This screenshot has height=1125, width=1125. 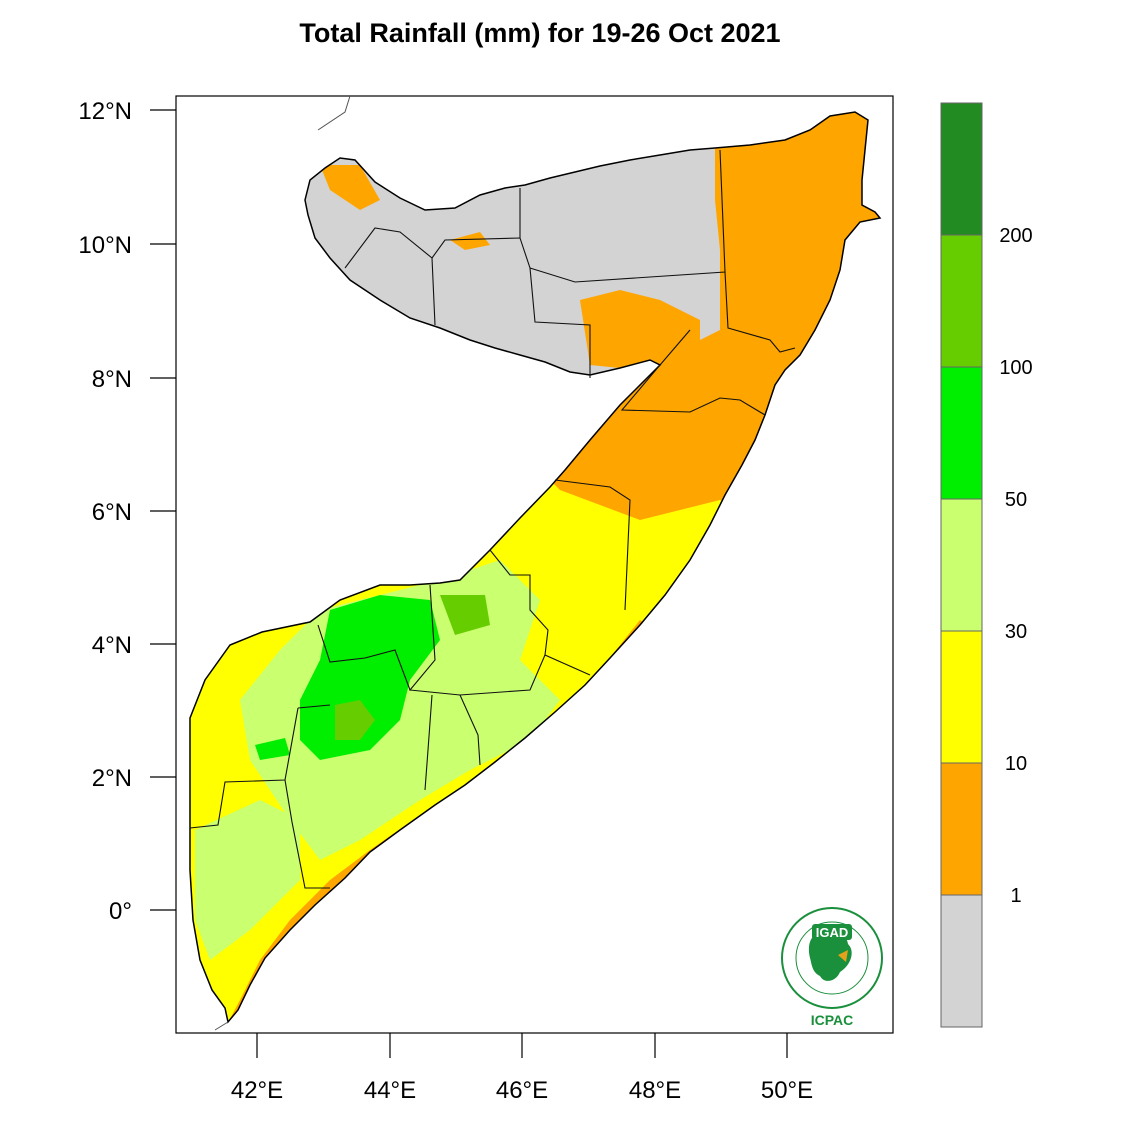 I want to click on border-djibouti, so click(x=334, y=113).